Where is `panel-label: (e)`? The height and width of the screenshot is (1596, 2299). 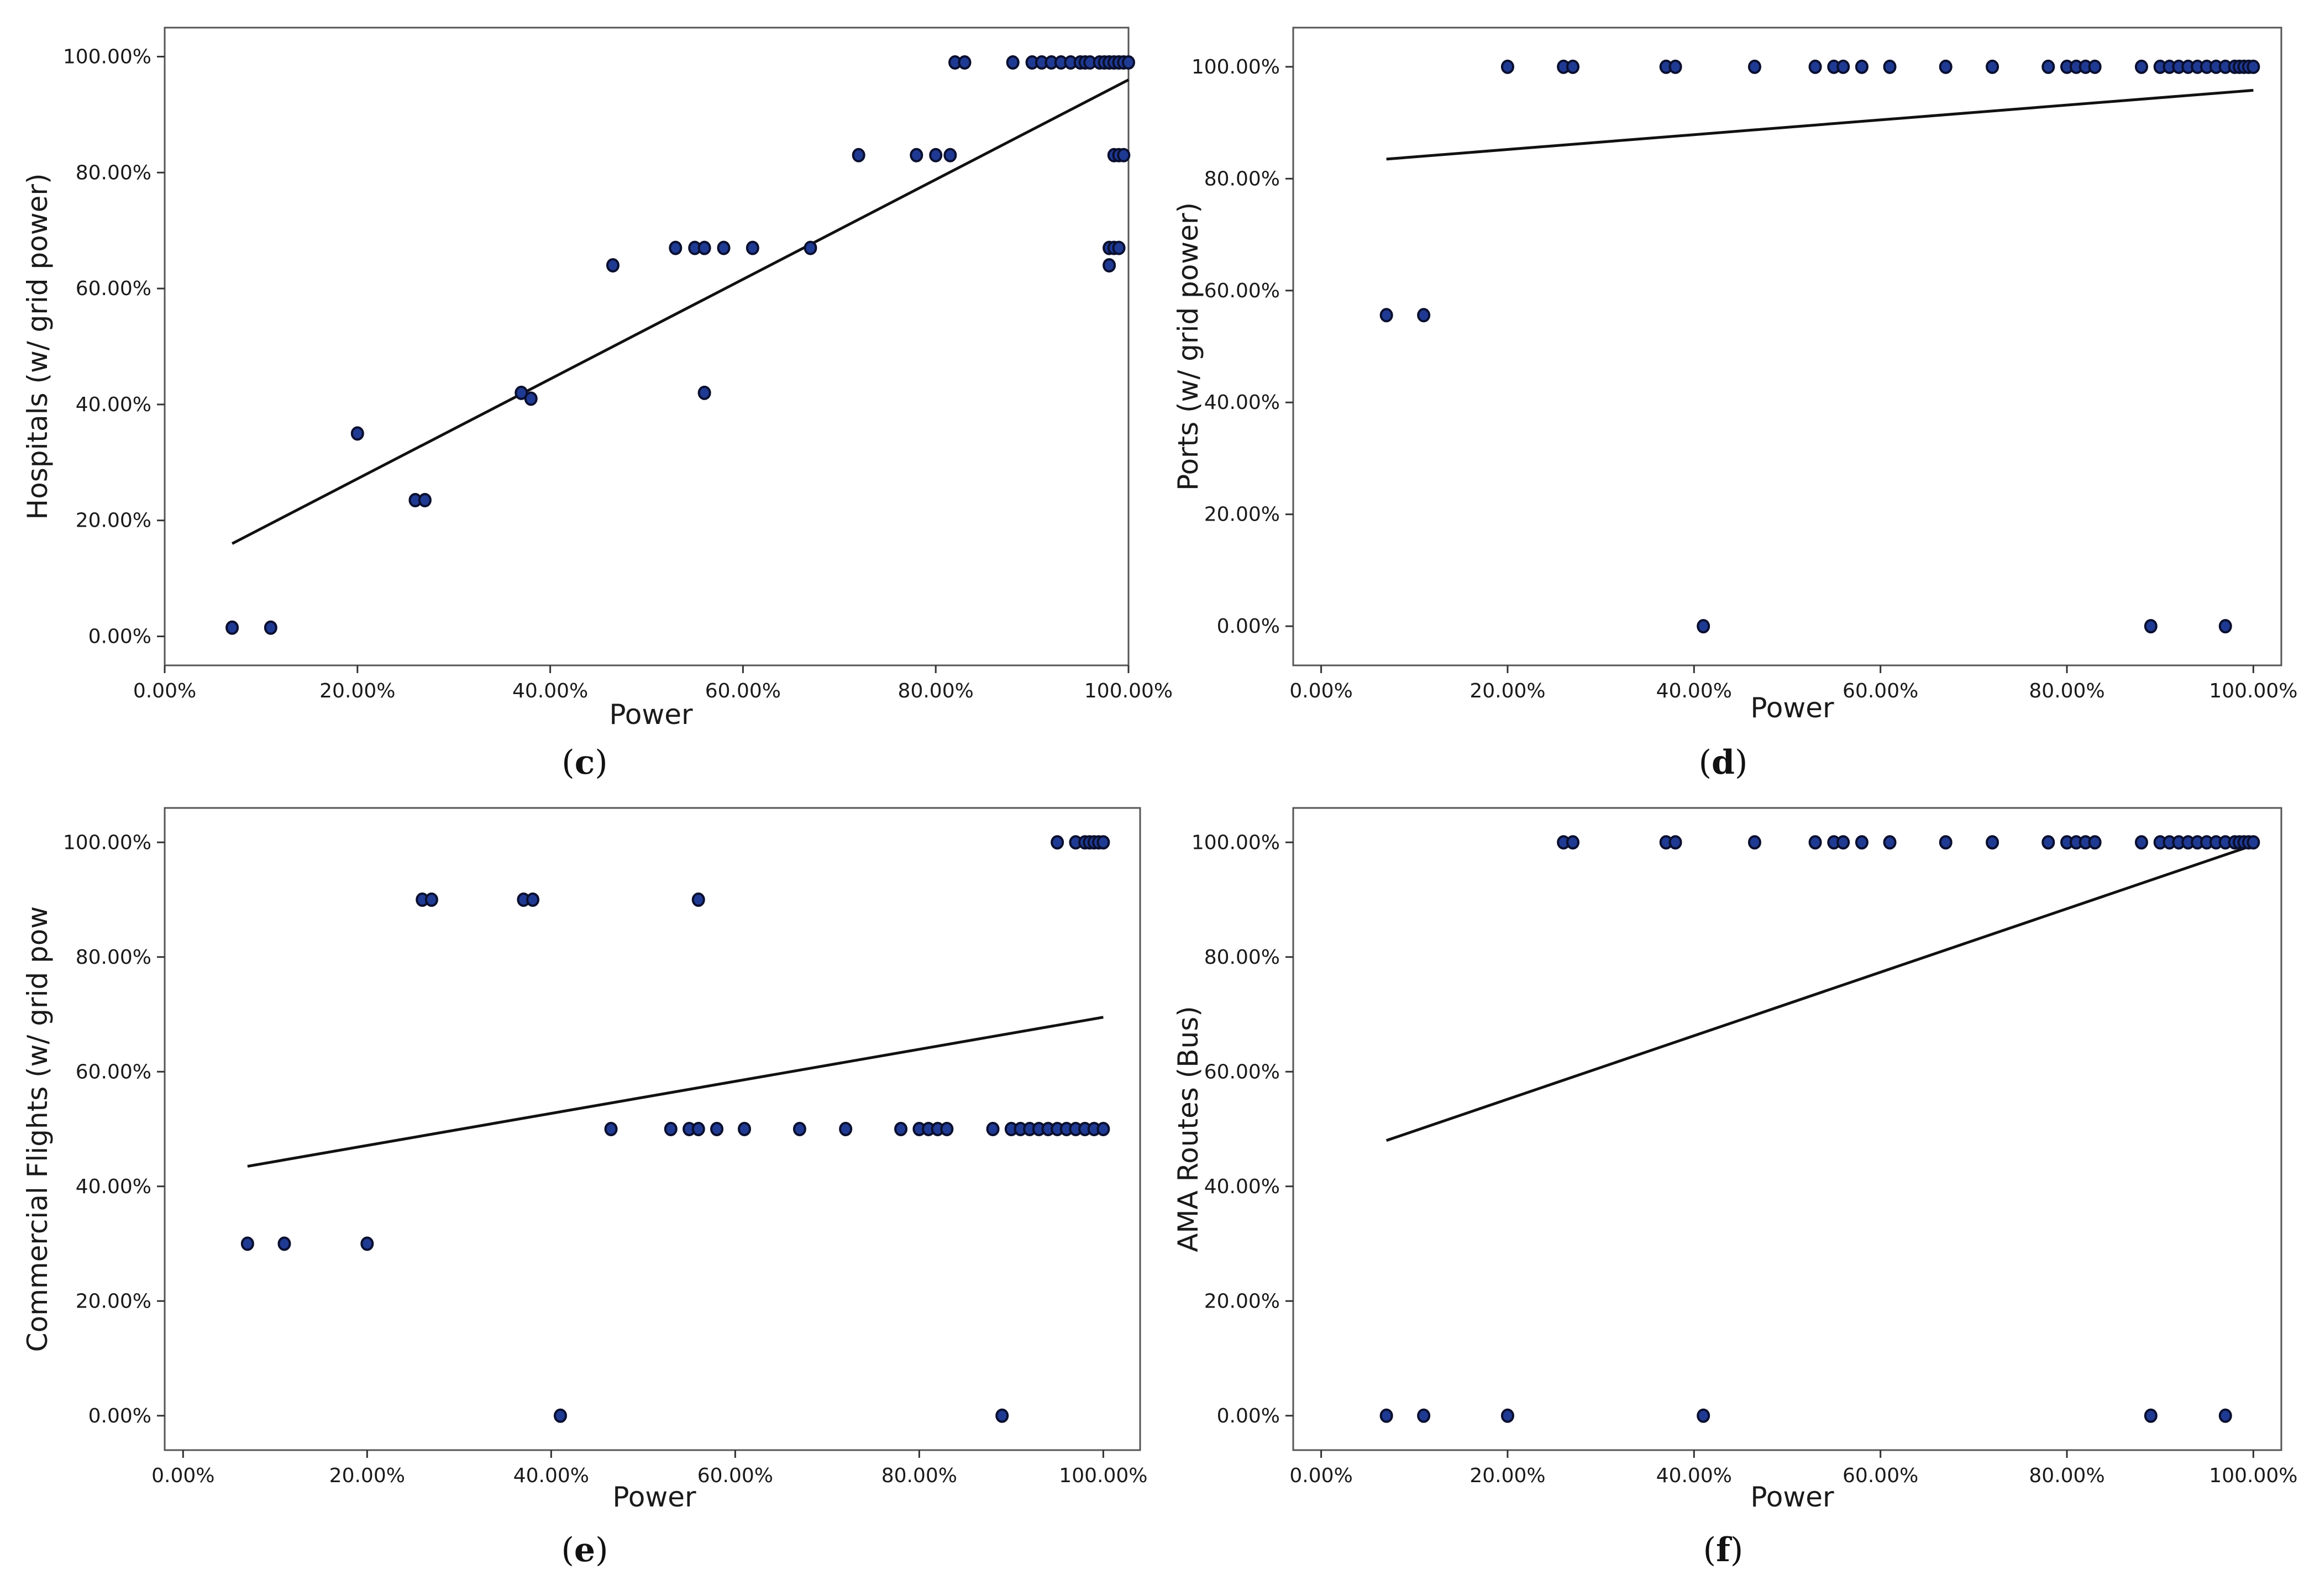 panel-label: (e) is located at coordinates (584, 1550).